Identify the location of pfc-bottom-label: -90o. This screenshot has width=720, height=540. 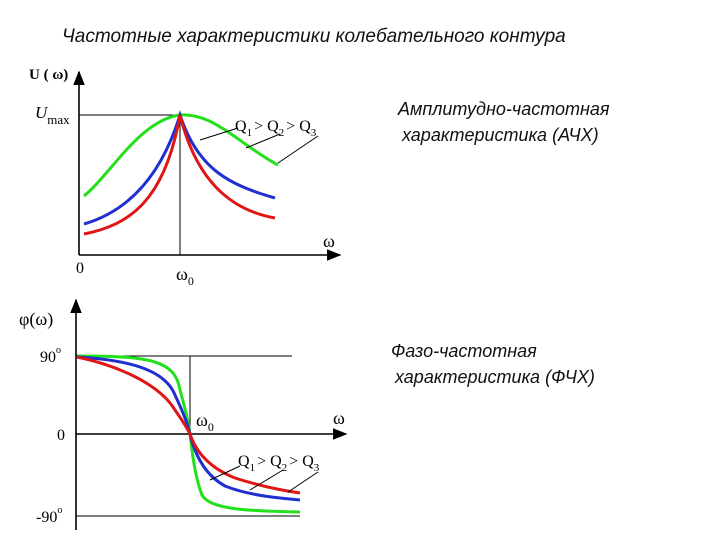
(49, 515).